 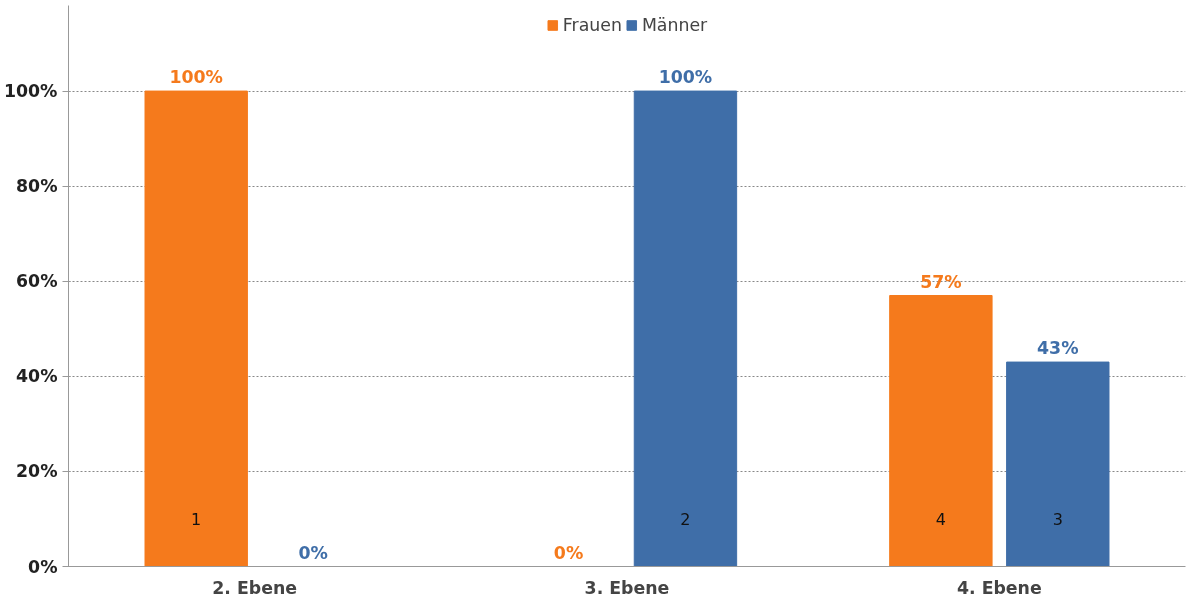 I want to click on x-tick-label: 3. Ebene, so click(x=627, y=587).